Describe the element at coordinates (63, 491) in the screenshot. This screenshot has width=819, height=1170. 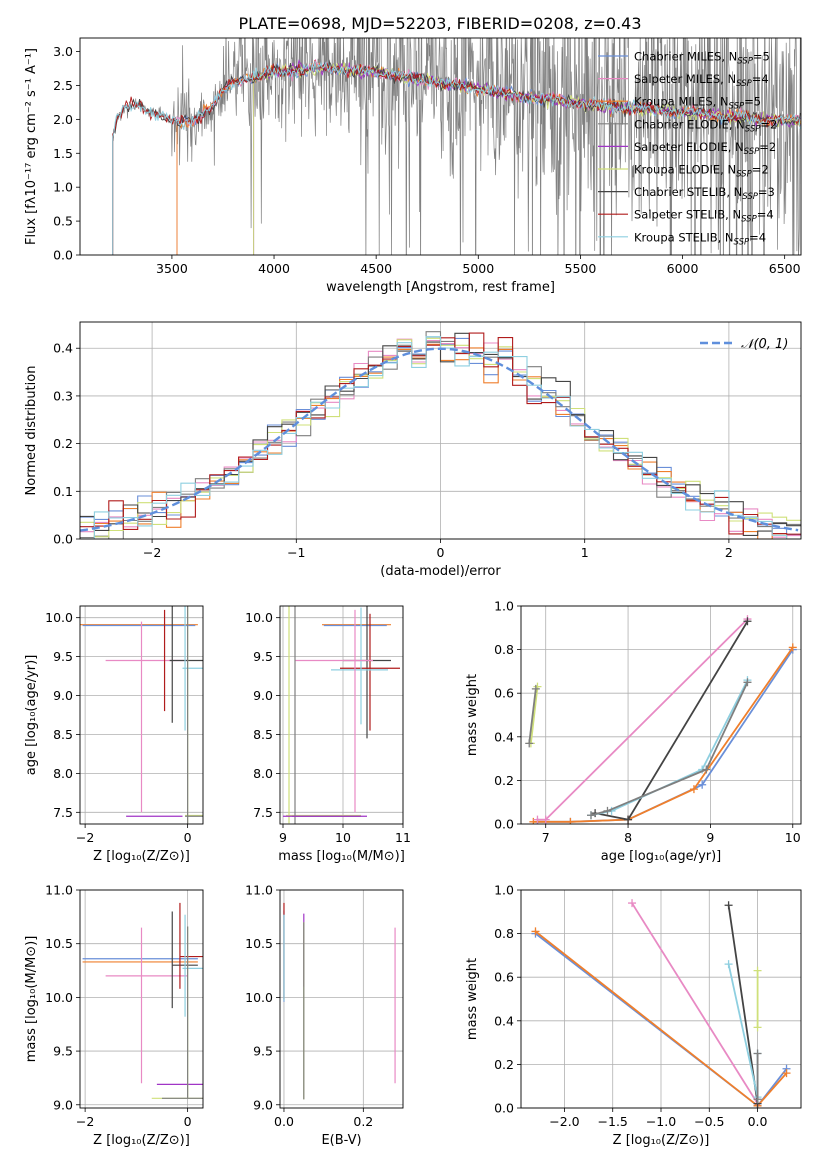
I see `y-tick-label: 0.1` at that location.